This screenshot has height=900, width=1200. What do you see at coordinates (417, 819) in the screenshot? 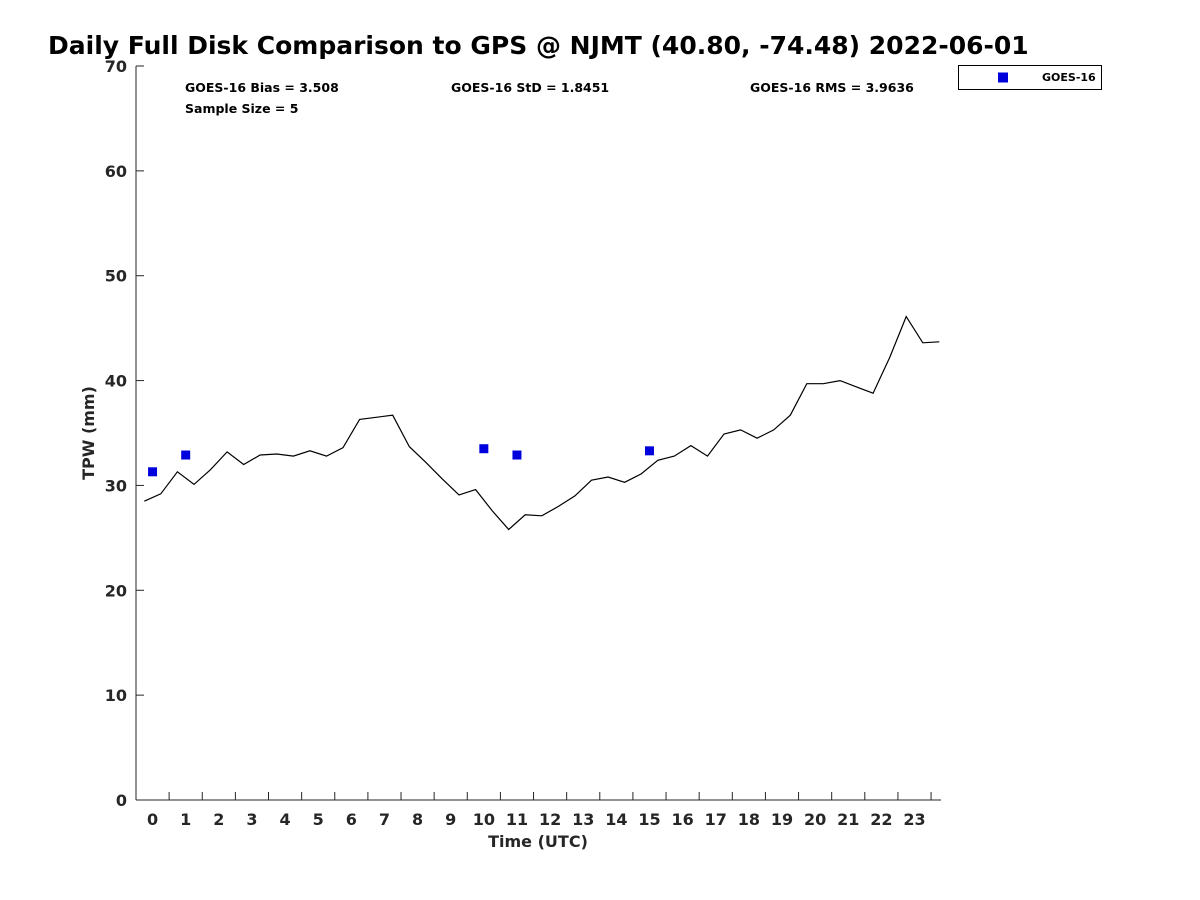
I see `x-tick-label: 8` at bounding box center [417, 819].